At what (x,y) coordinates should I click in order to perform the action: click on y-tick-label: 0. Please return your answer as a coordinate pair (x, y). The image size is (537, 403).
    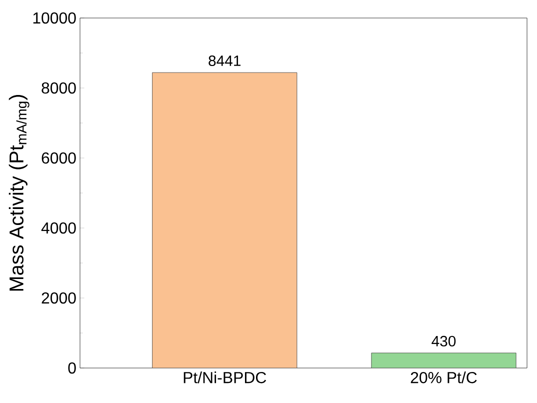
    Looking at the image, I should click on (72, 368).